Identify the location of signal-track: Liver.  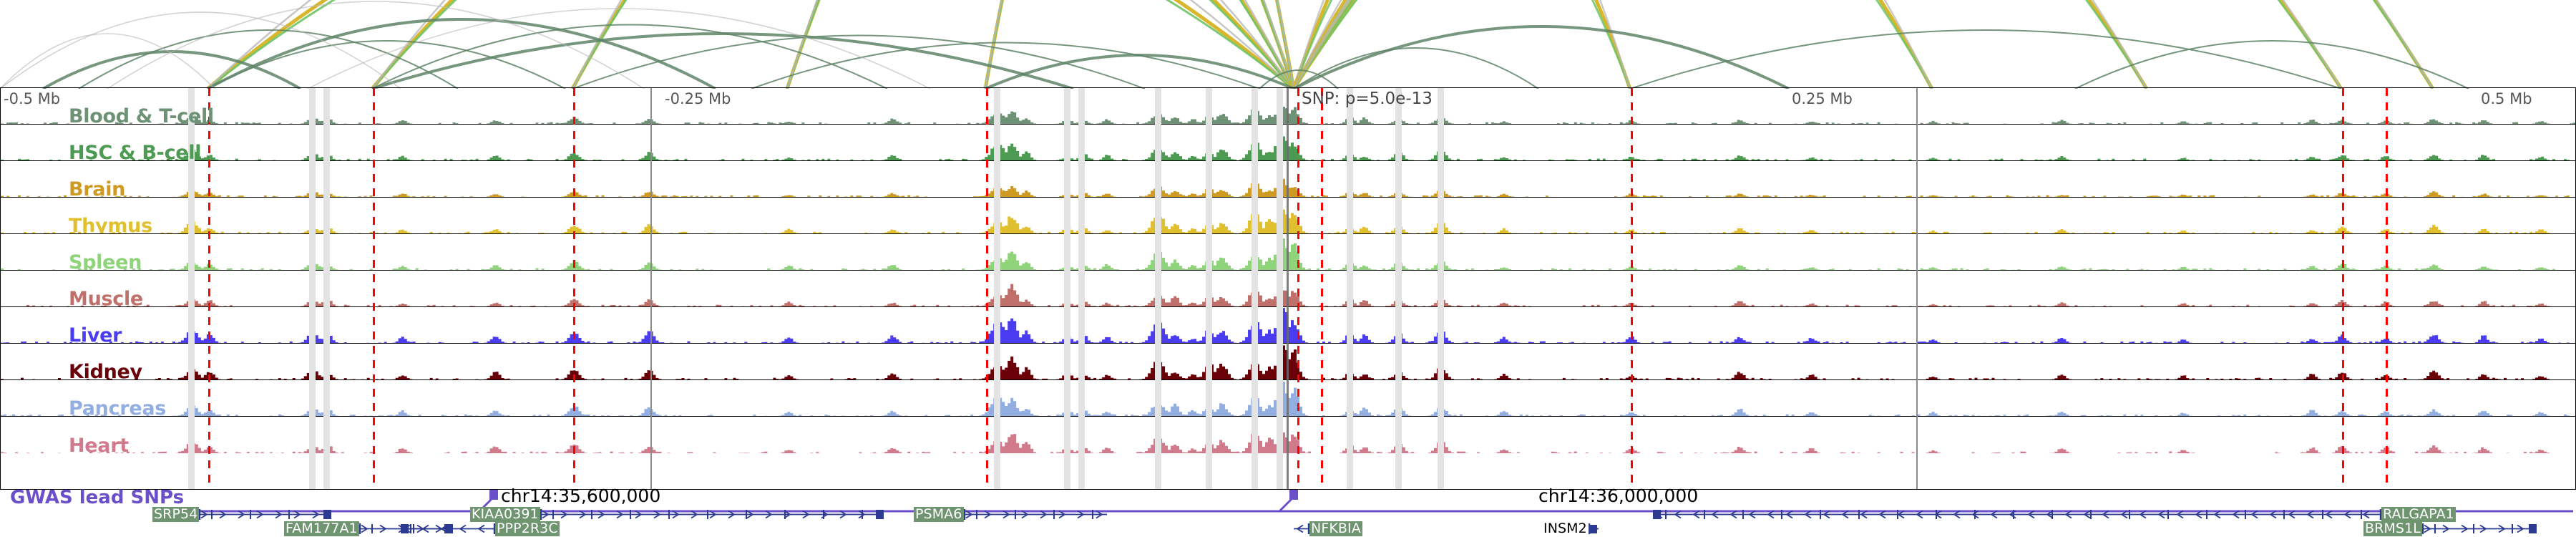
(1288, 325).